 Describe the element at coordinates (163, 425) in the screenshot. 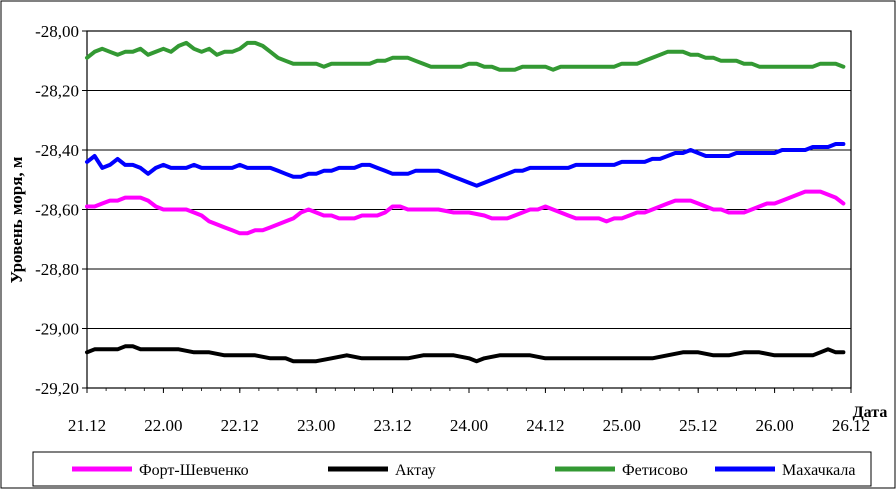

I see `x-tick-label: 22.00` at that location.